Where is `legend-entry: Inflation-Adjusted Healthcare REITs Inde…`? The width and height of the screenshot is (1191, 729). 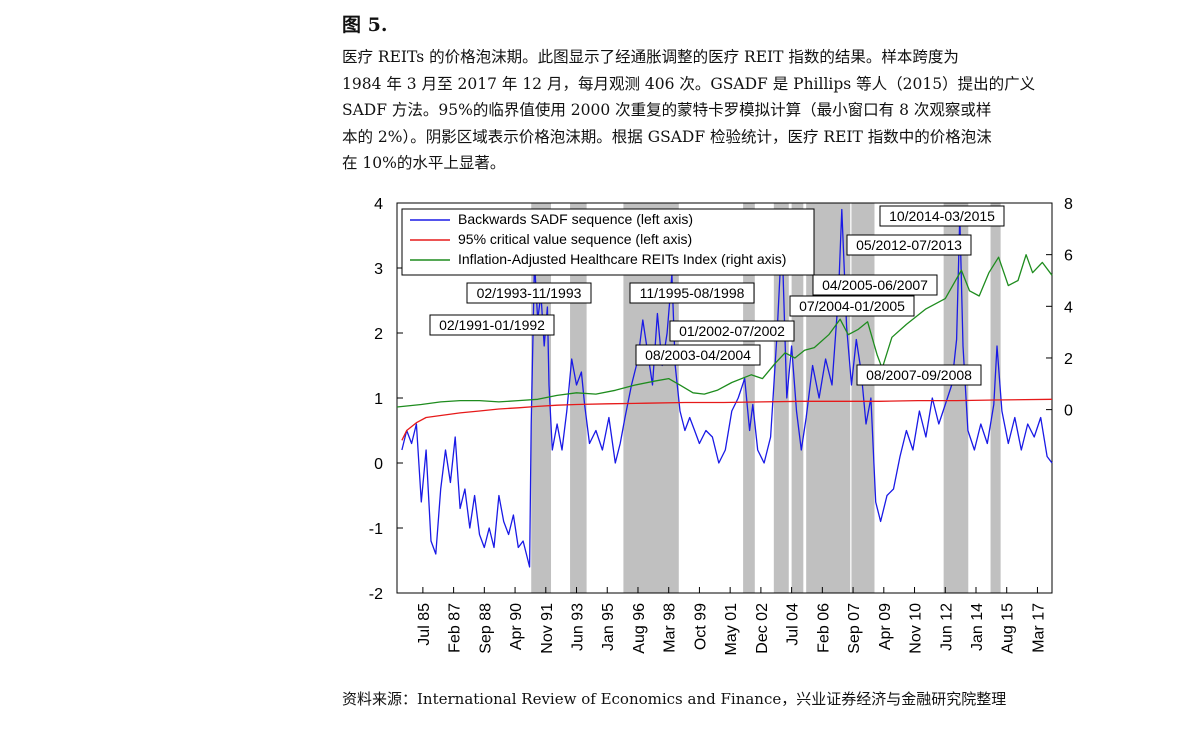
legend-entry: Inflation-Adjusted Healthcare REITs Inde… is located at coordinates (622, 259).